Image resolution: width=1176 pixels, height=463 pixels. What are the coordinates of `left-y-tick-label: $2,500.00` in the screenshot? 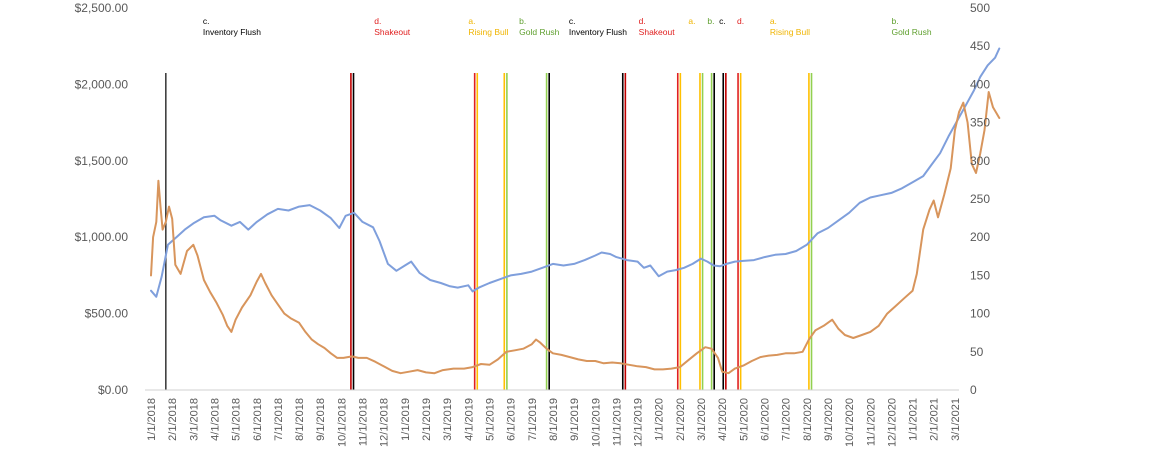 It's located at (102, 8).